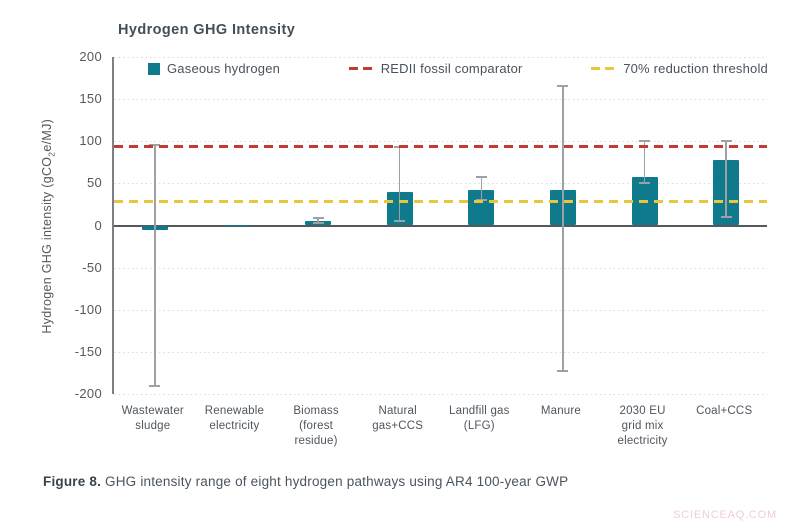 The image size is (800, 530). What do you see at coordinates (642, 426) in the screenshot?
I see `x-axis-label: 2030 EU grid mix electricity` at bounding box center [642, 426].